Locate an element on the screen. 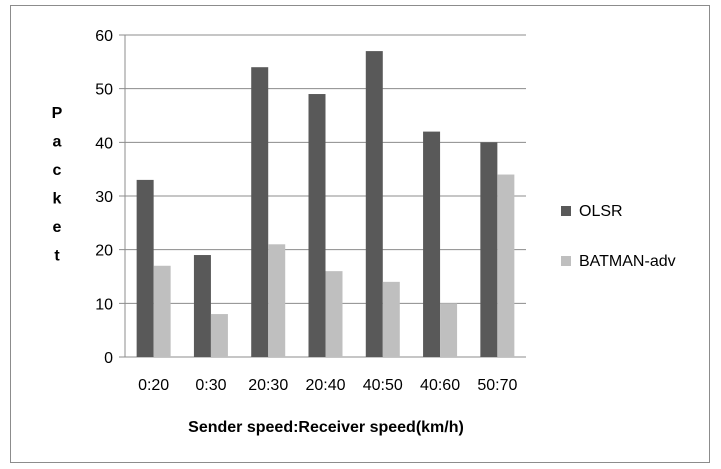 This screenshot has height=469, width=721. x-tick-label: 0:30 is located at coordinates (210, 385).